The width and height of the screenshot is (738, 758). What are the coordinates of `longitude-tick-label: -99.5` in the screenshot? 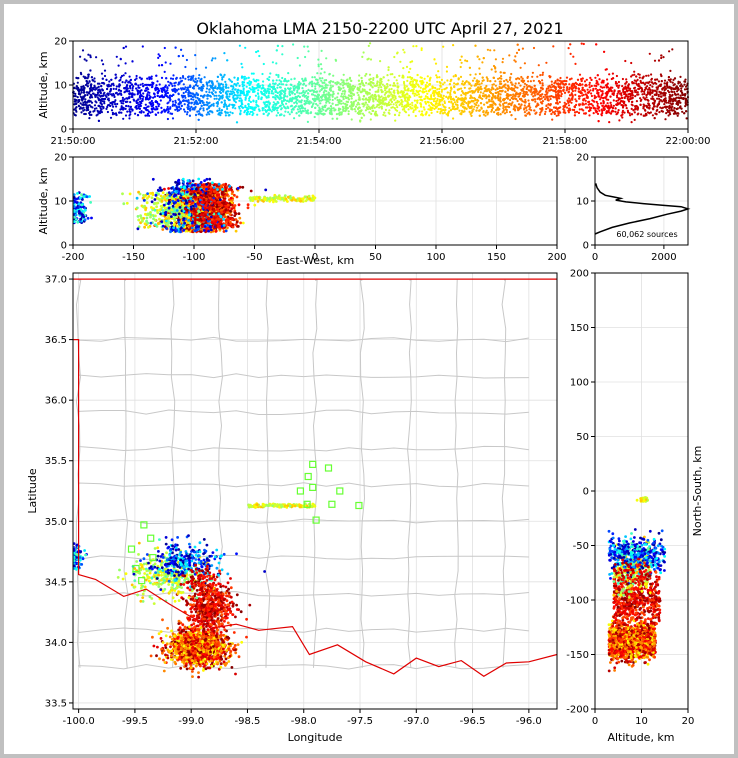 It's located at (135, 721).